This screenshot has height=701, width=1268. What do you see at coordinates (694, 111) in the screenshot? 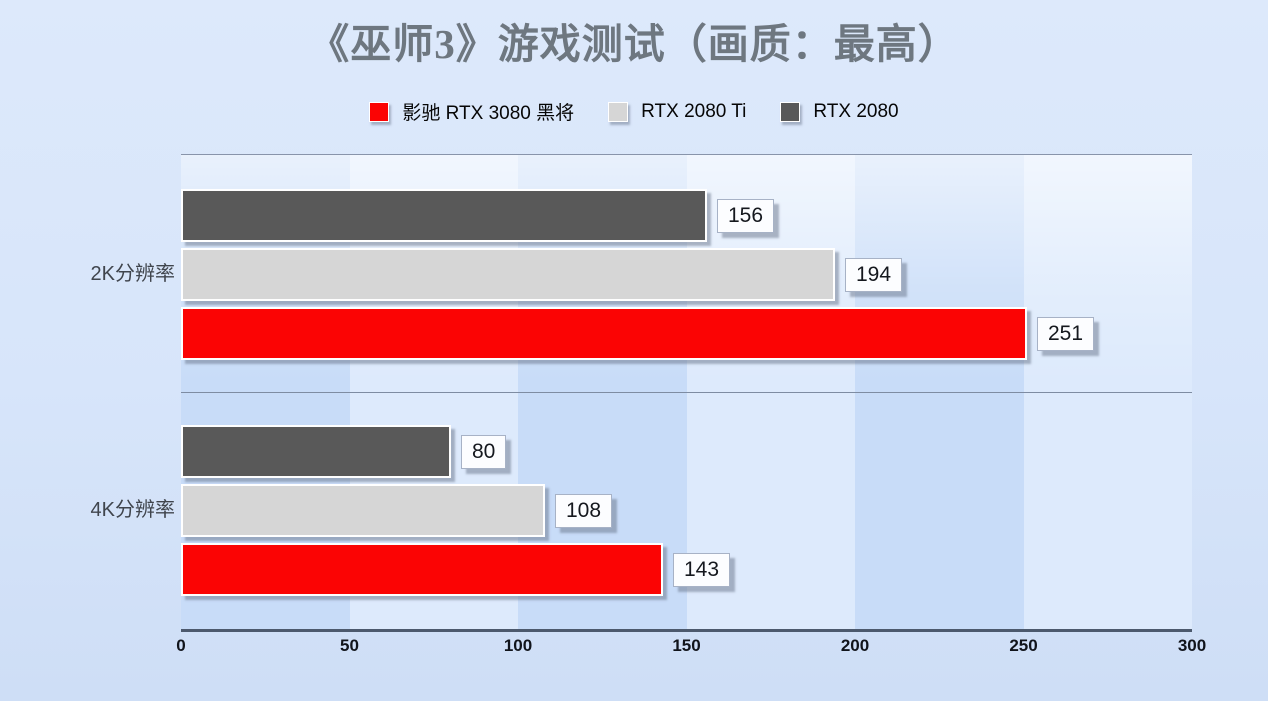
I see `legend-label: RTX 2080 Ti` at bounding box center [694, 111].